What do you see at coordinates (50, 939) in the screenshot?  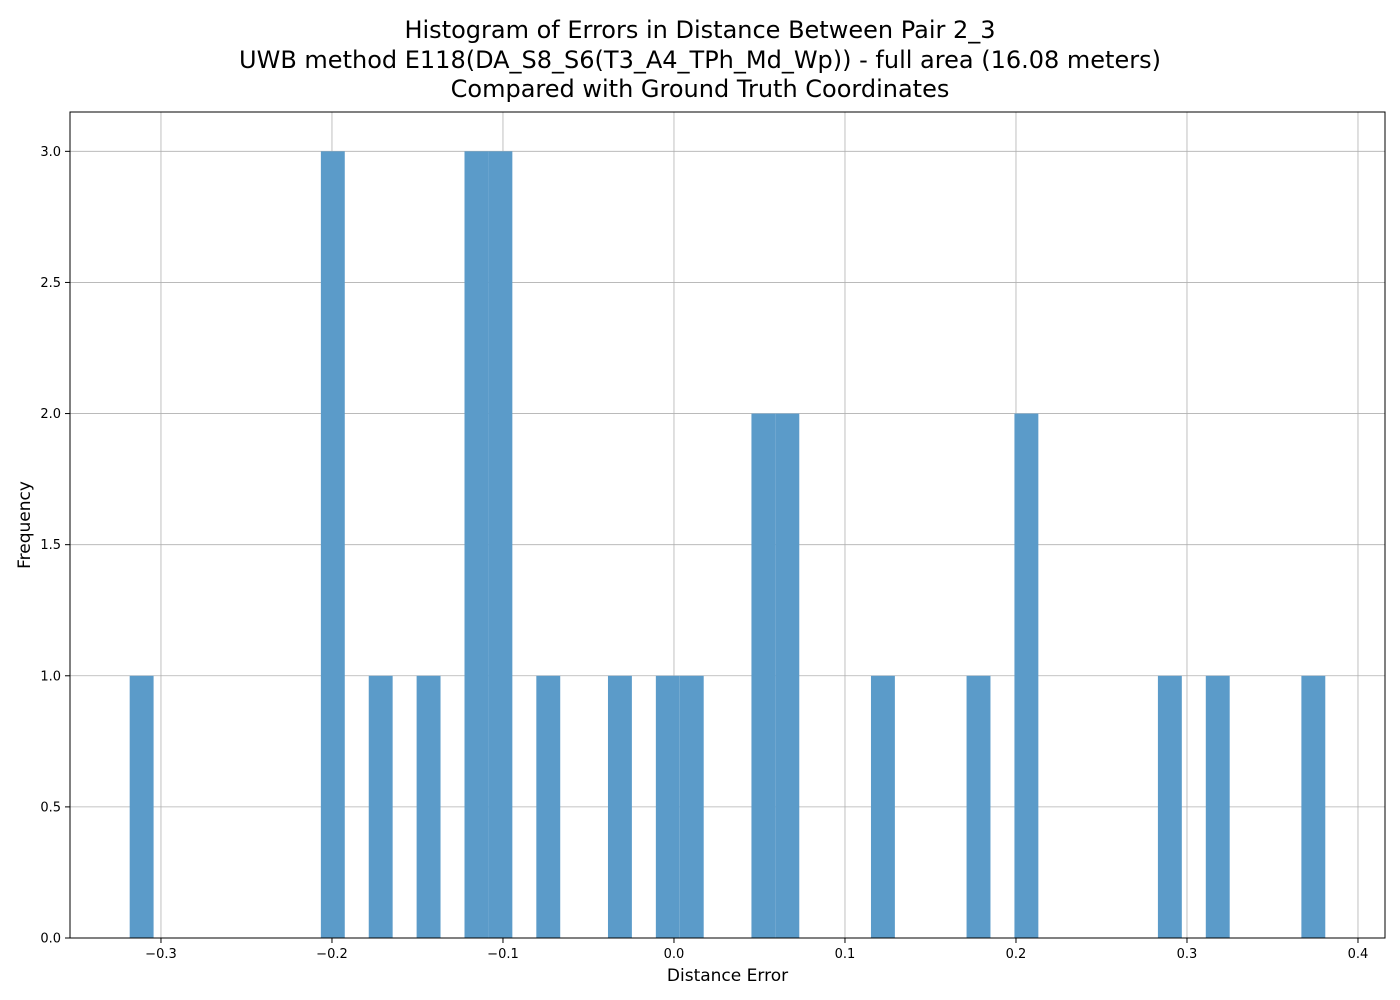 I see `y-tick-label: 0.0` at bounding box center [50, 939].